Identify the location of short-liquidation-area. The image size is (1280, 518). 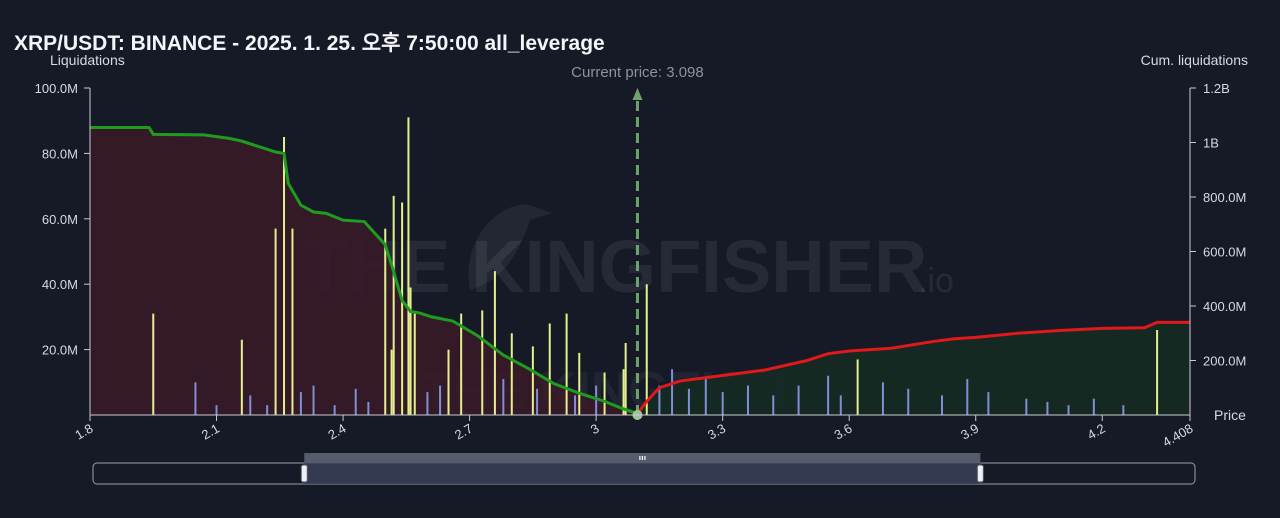
(913, 368).